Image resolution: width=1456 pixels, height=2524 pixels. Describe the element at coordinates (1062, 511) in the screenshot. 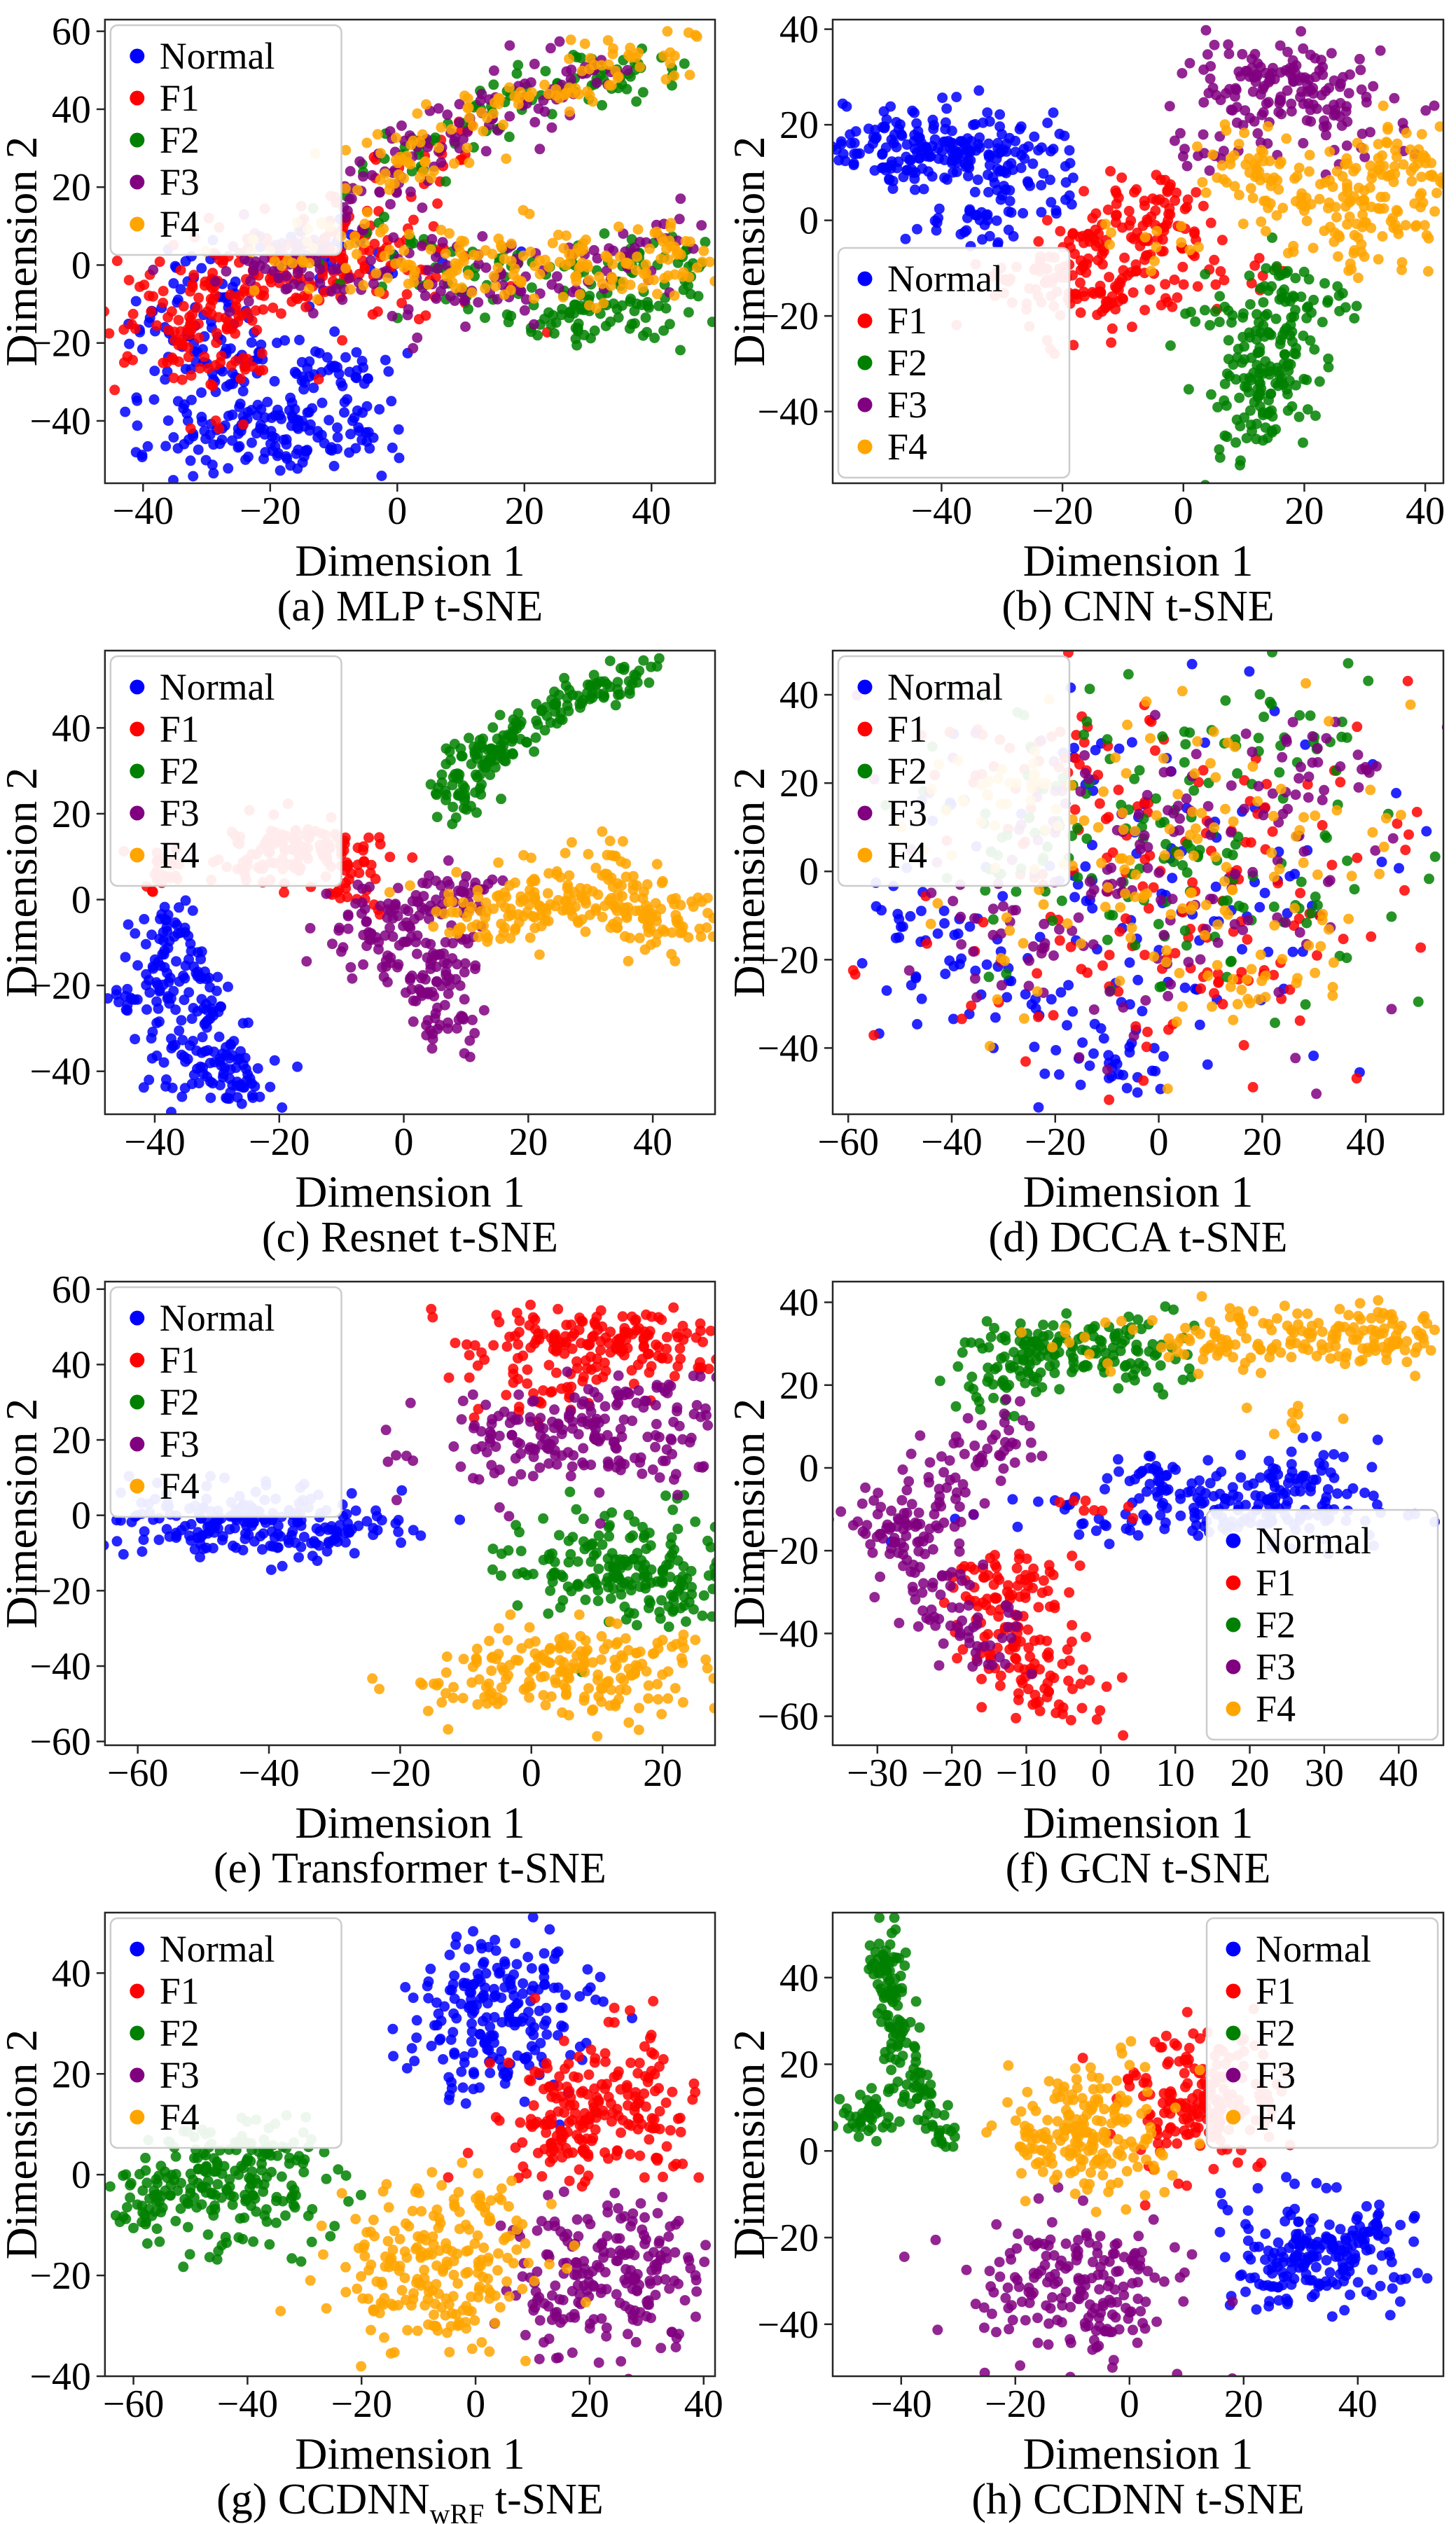

I see `x-tick-label: −20` at that location.